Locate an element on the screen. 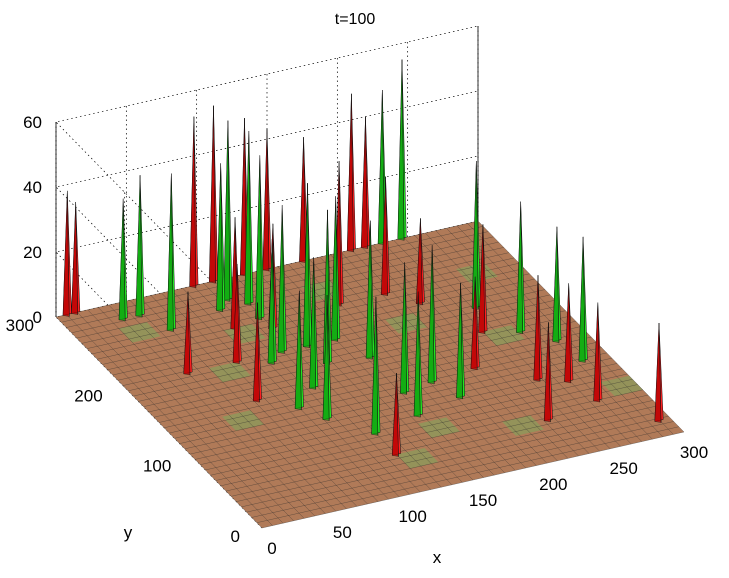 The width and height of the screenshot is (729, 578). x-tick-label: 150 is located at coordinates (483, 500).